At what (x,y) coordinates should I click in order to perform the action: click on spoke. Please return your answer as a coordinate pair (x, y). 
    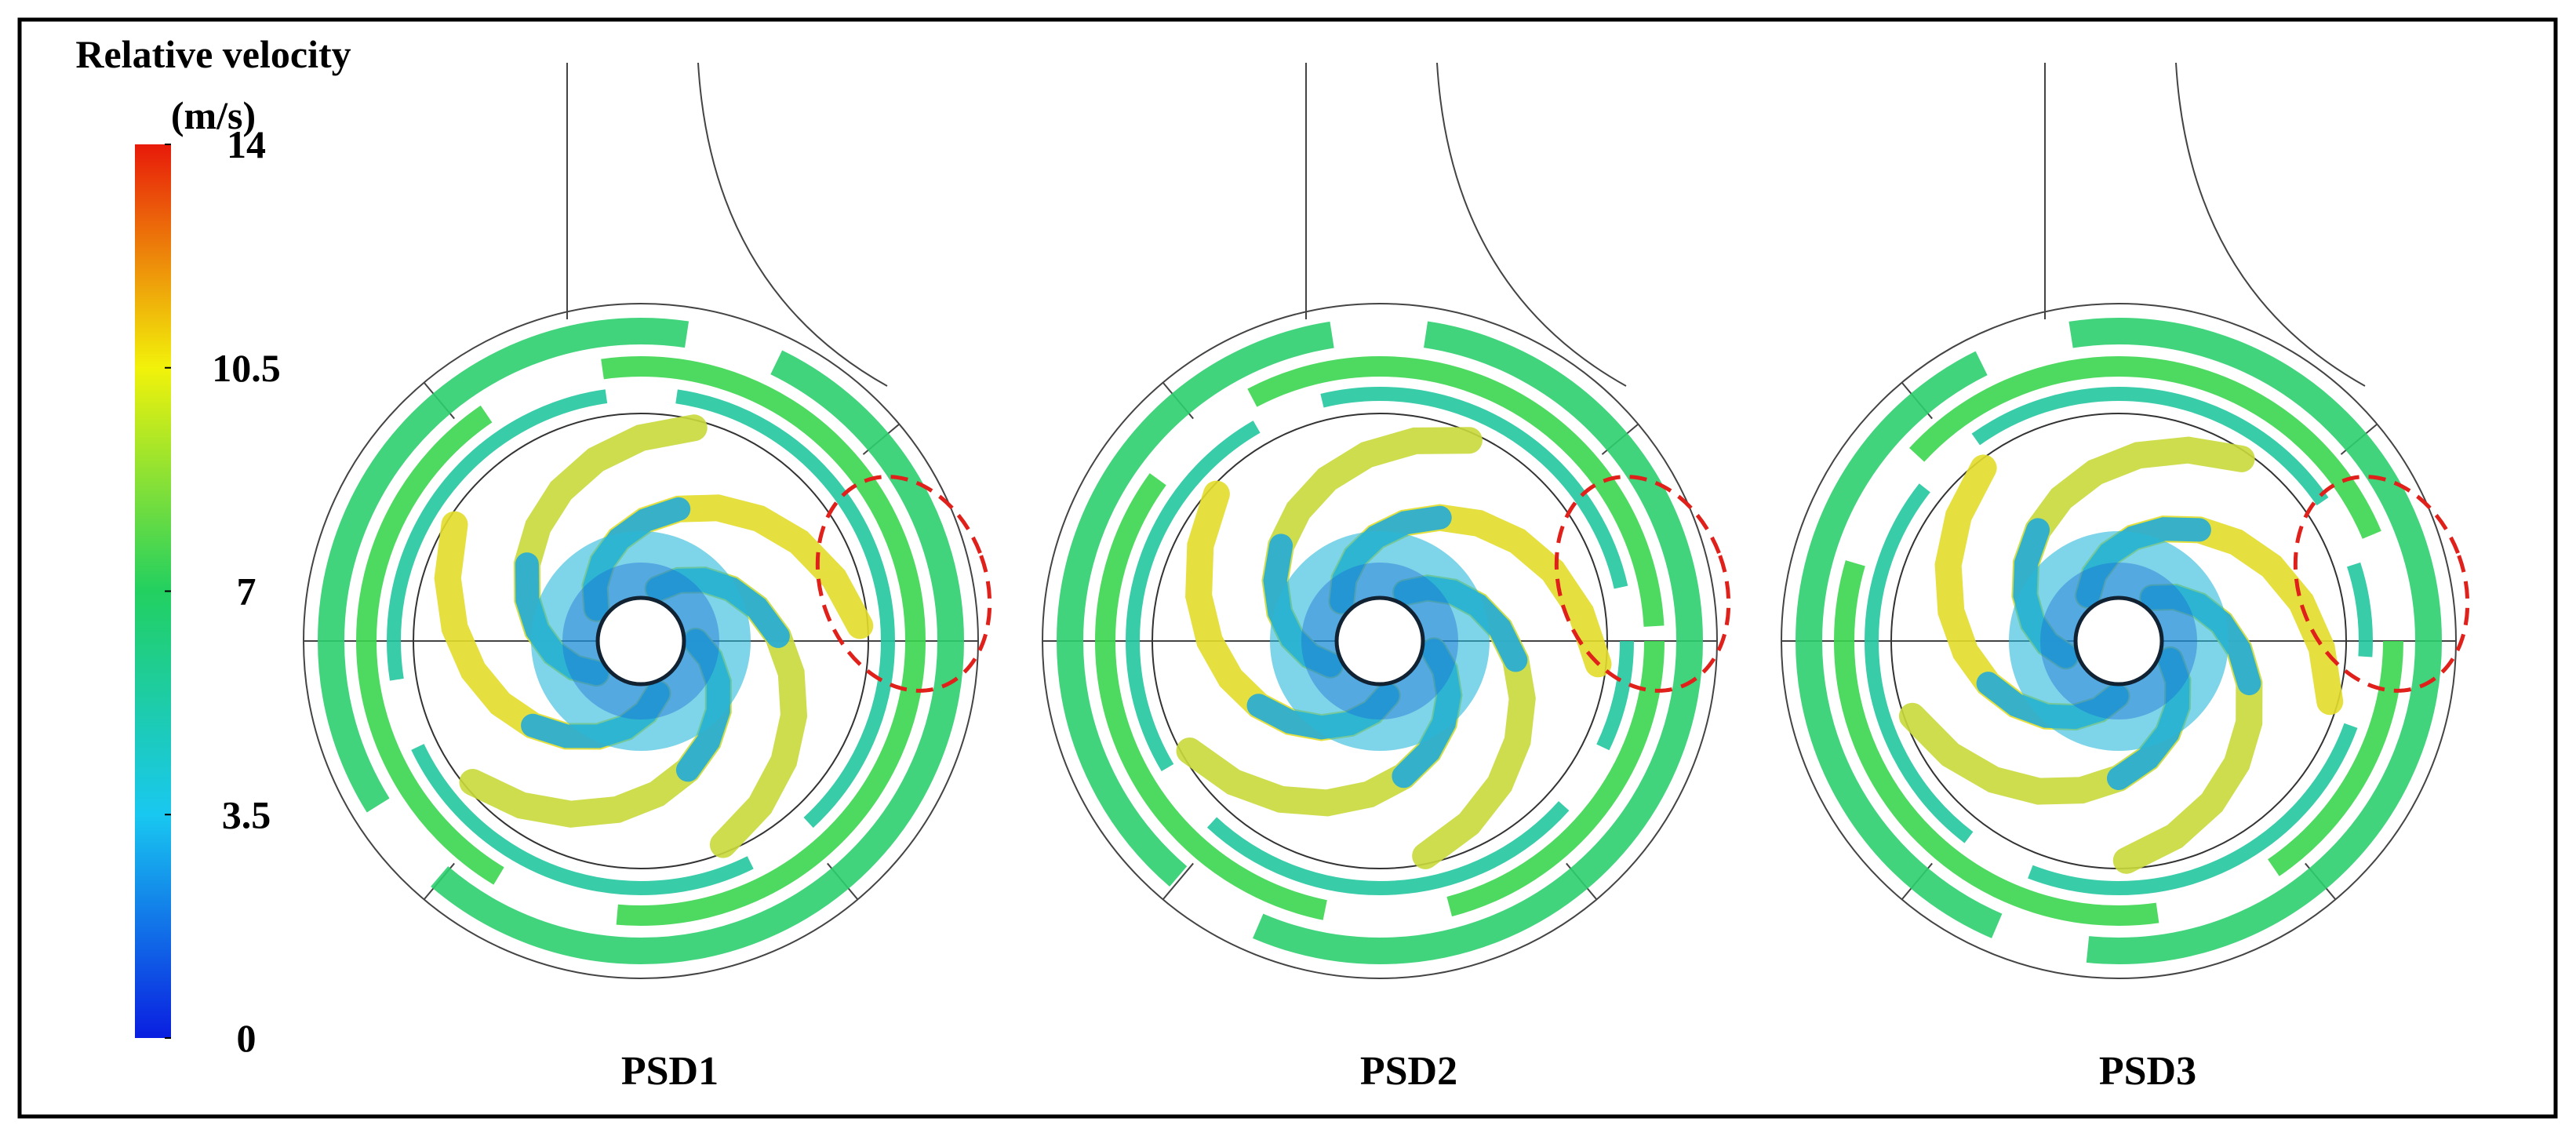
    Looking at the image, I should click on (1178, 882).